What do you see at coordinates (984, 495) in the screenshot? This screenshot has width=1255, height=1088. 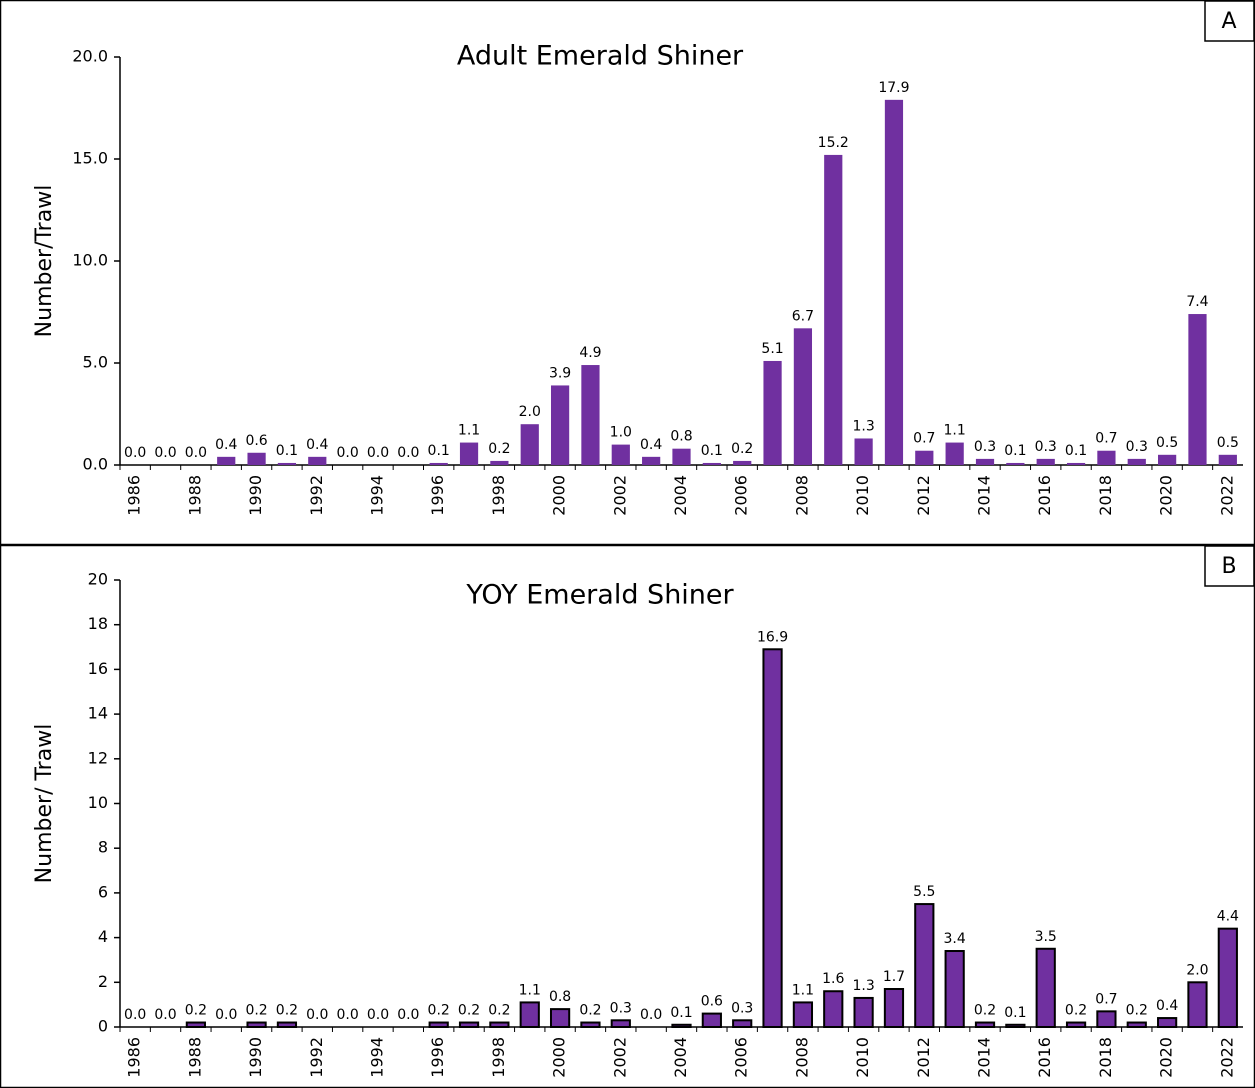 I see `x-tick-label: 2014` at bounding box center [984, 495].